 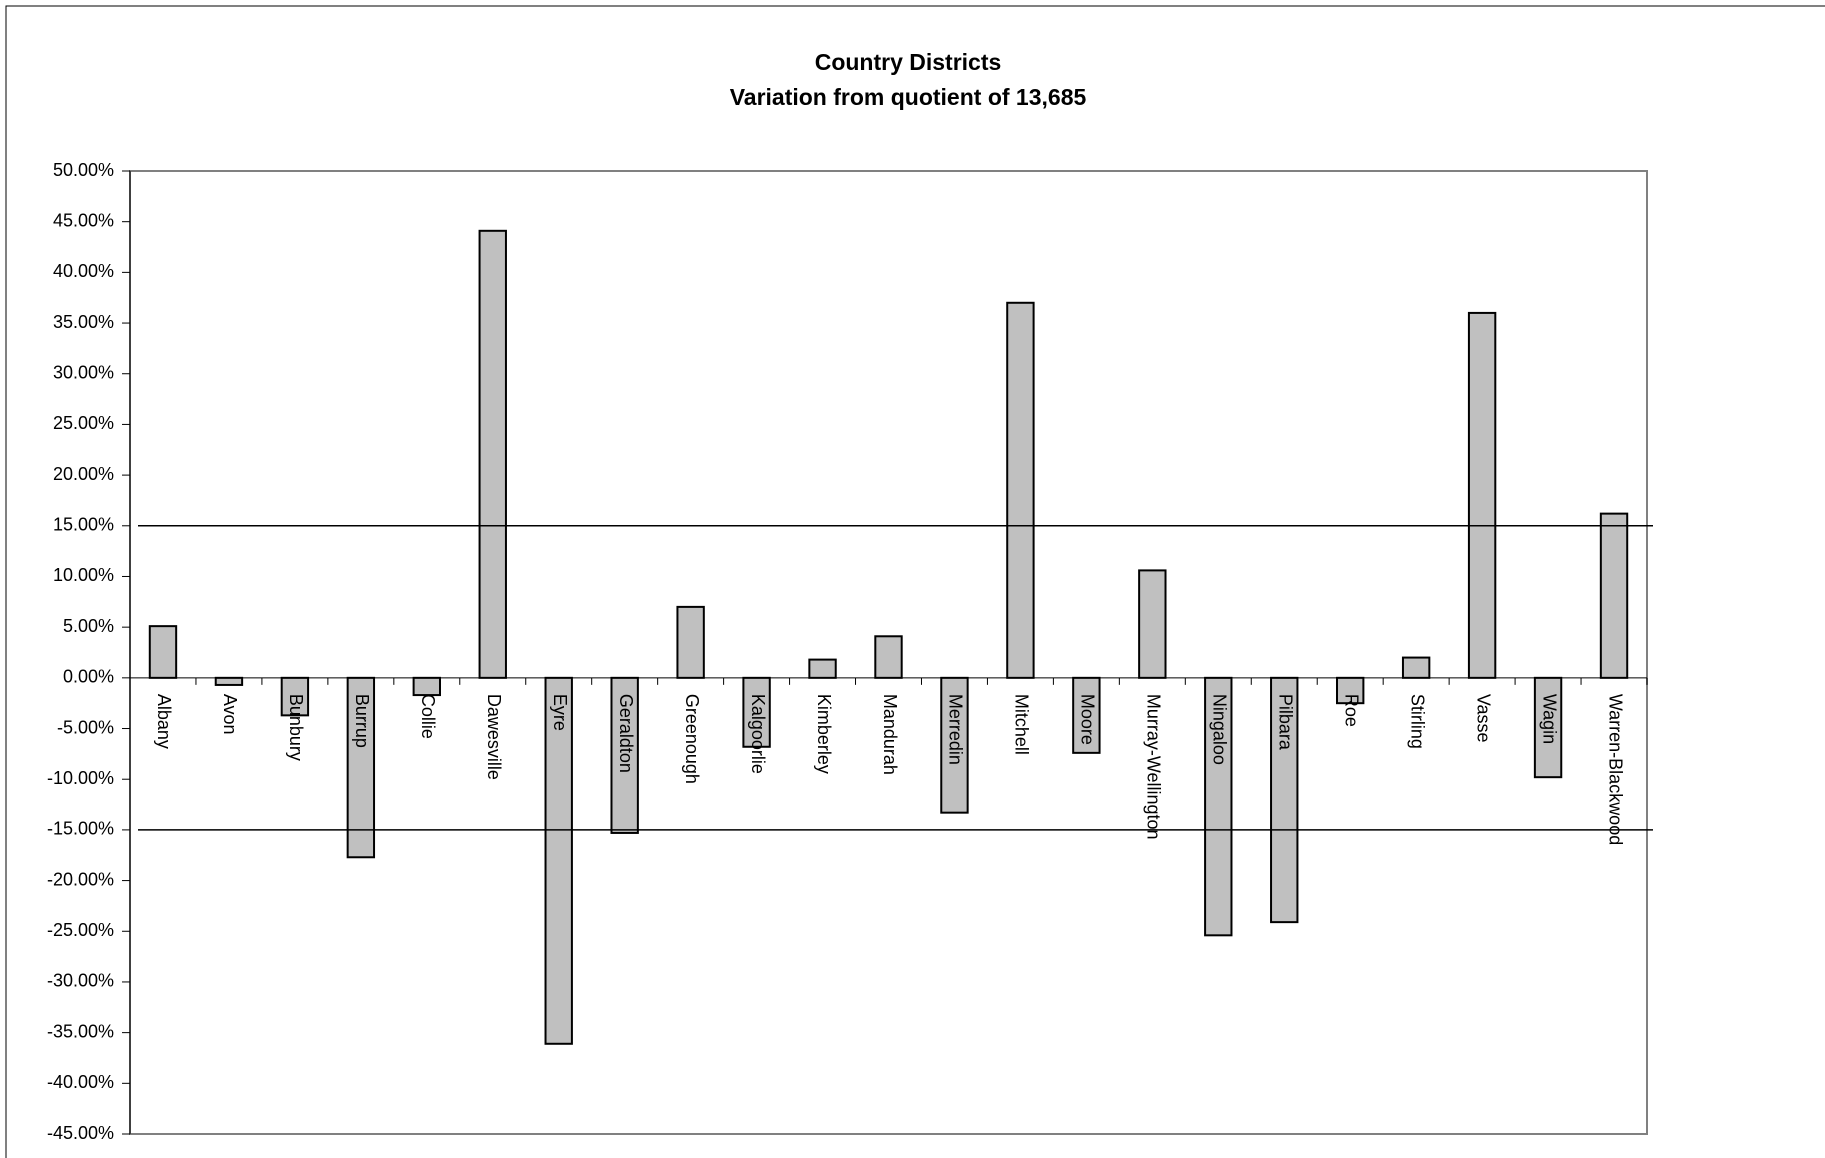 I want to click on x-tick-label: Roe, so click(x=1351, y=710).